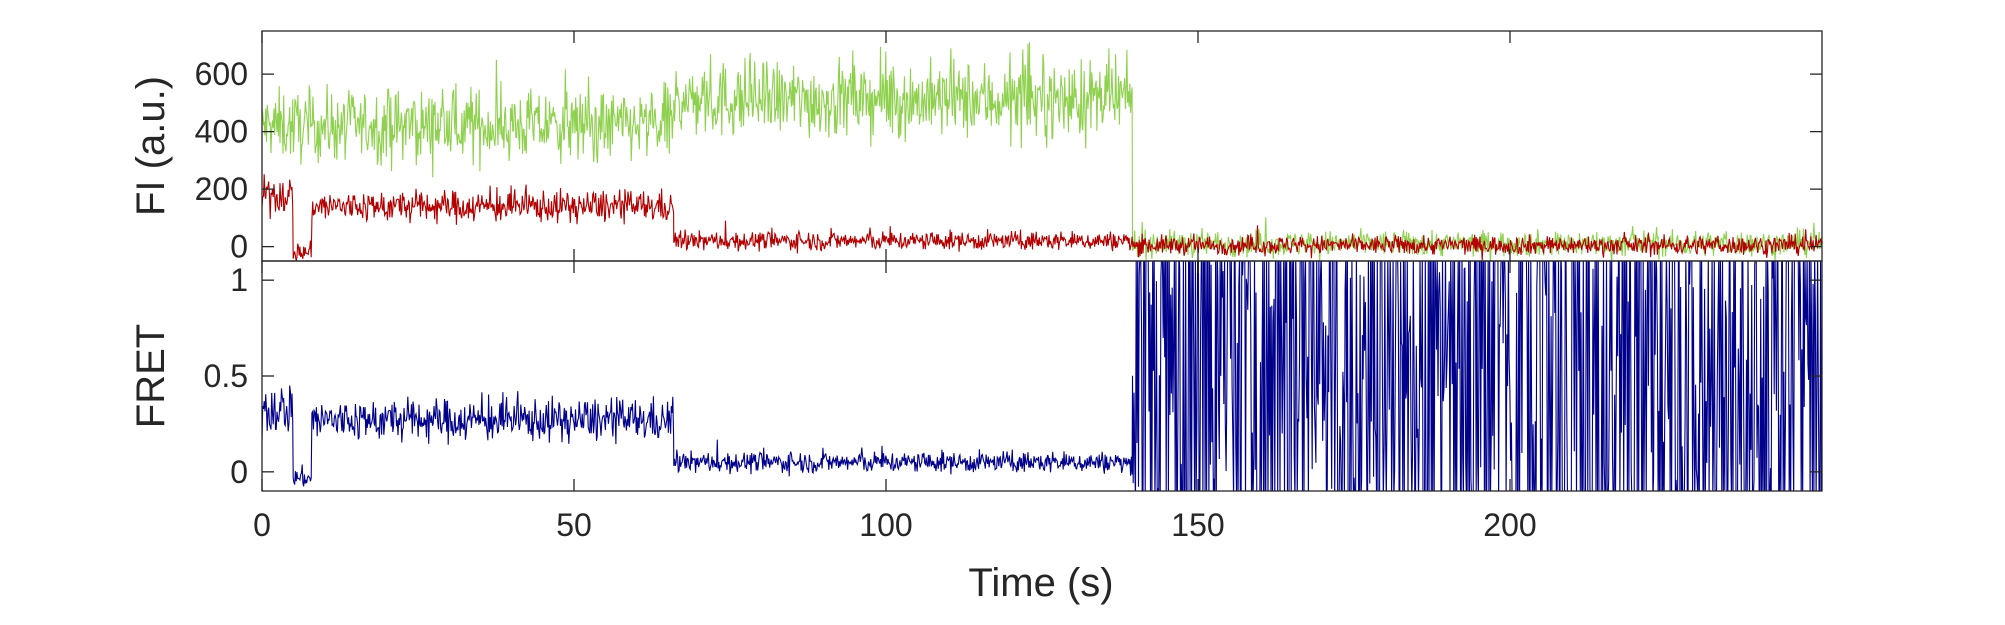 The height and width of the screenshot is (625, 2005). I want to click on fret-y-axis-label: FRET, so click(151, 376).